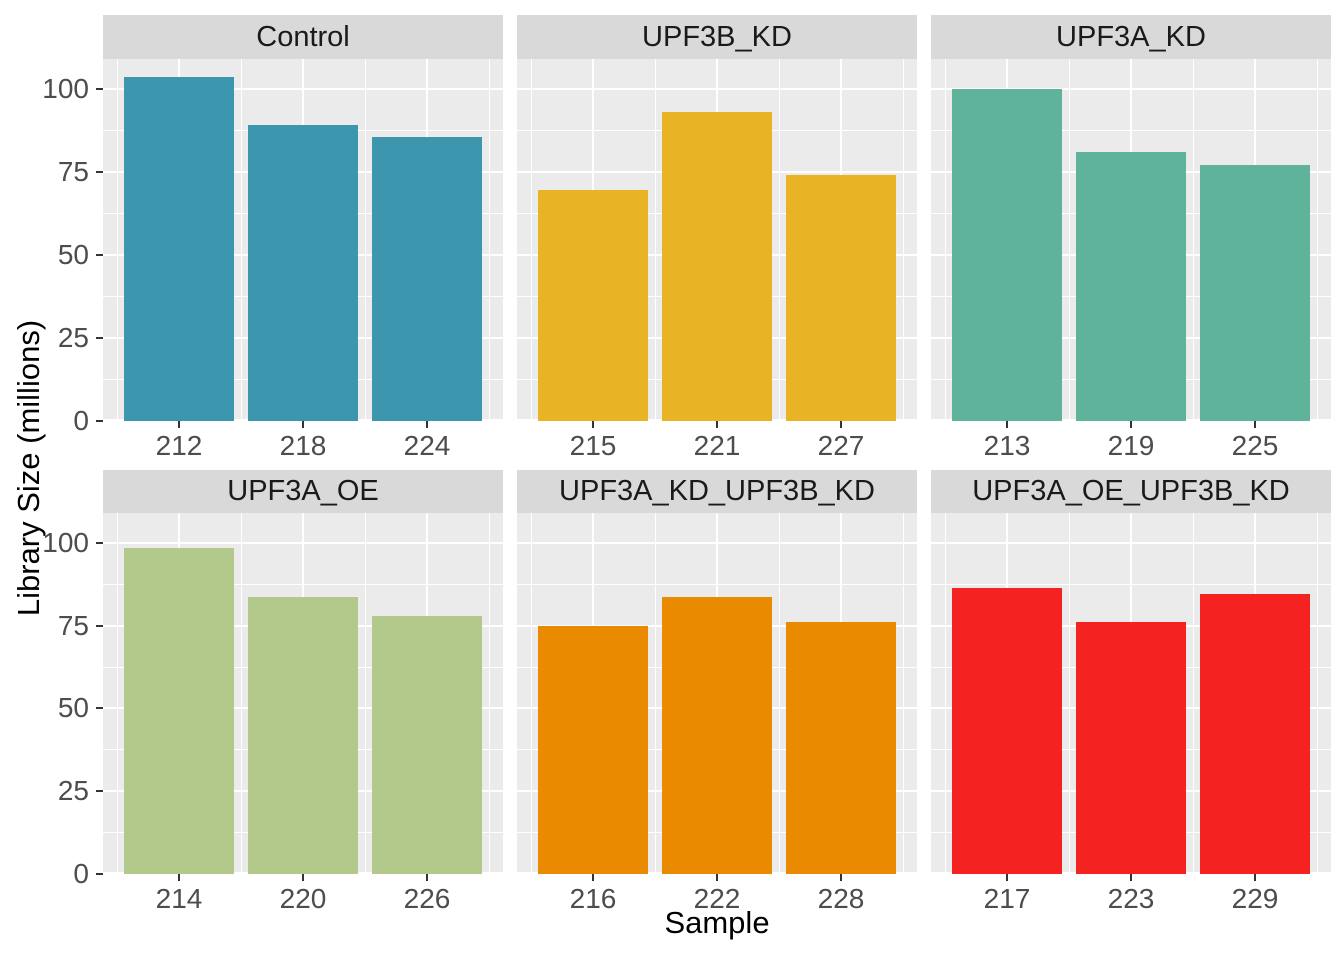 The height and width of the screenshot is (960, 1344). Describe the element at coordinates (593, 898) in the screenshot. I see `x-axis-tick-label: 216` at that location.